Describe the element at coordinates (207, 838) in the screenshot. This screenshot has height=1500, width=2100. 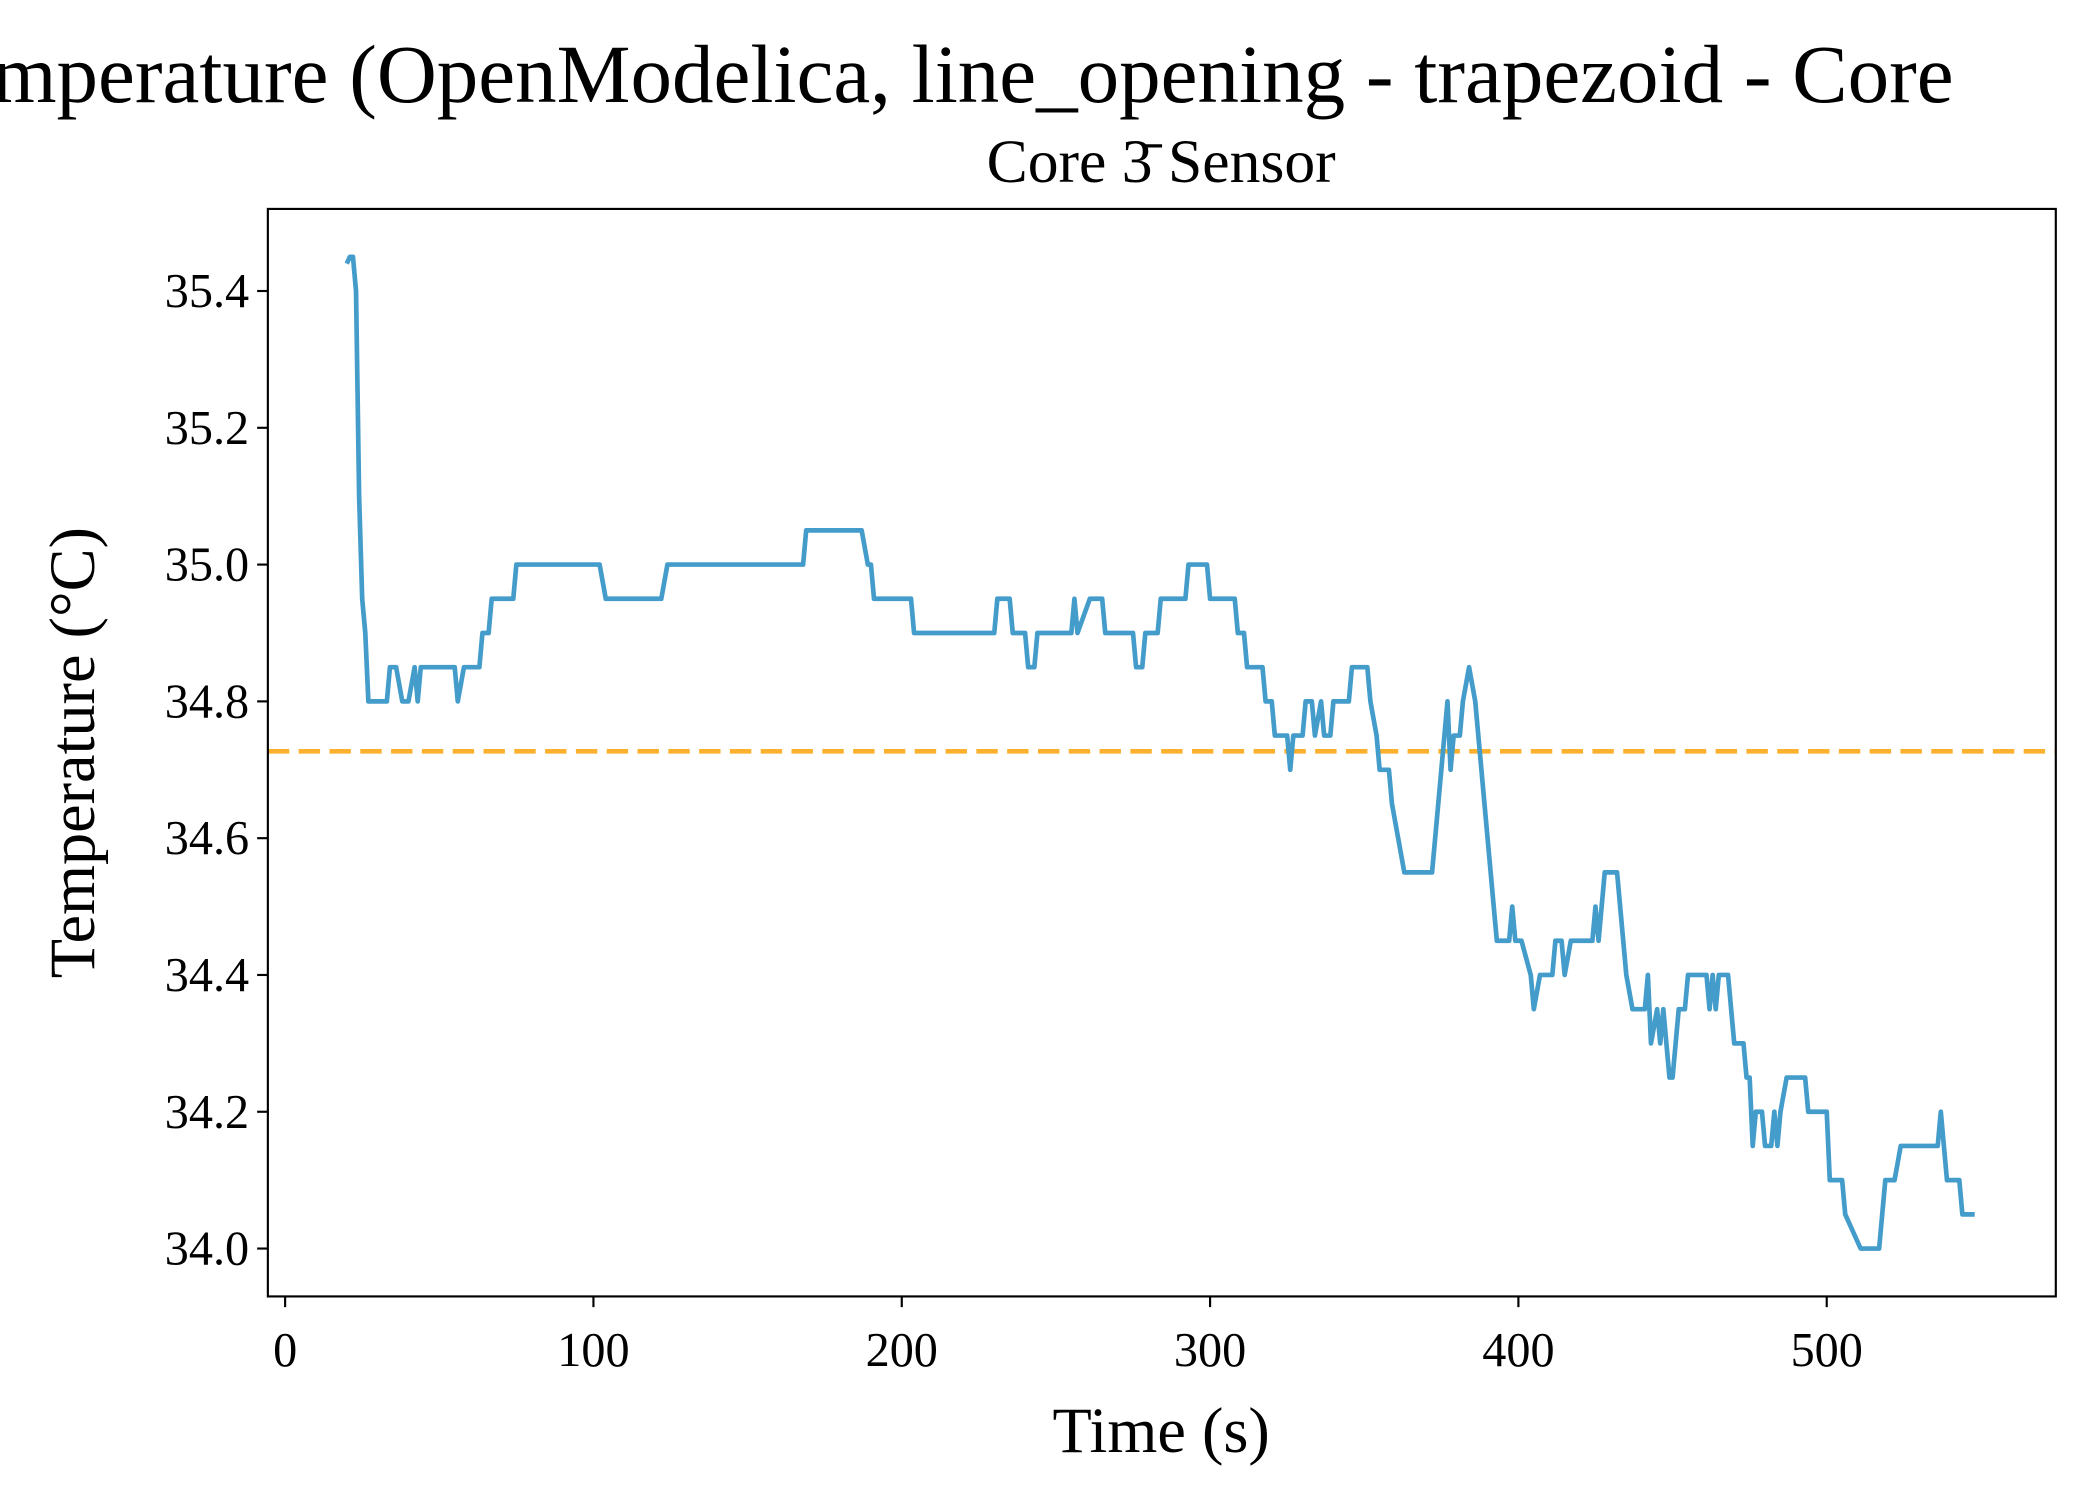
I see `y-tick-label: 34.6` at that location.